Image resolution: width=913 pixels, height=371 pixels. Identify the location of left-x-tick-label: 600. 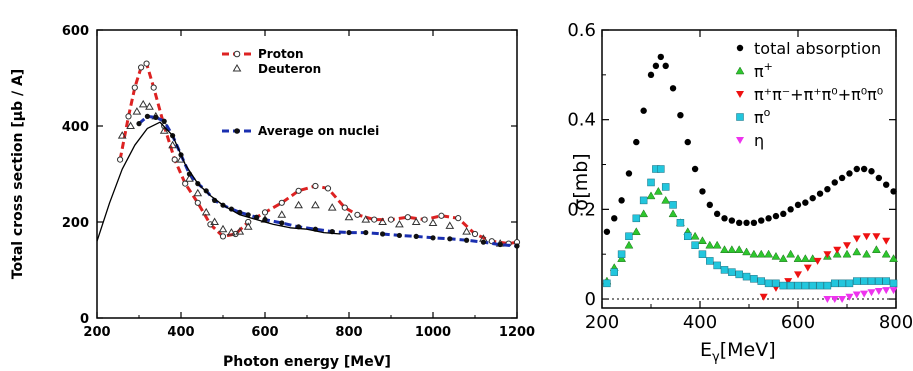
(264, 332).